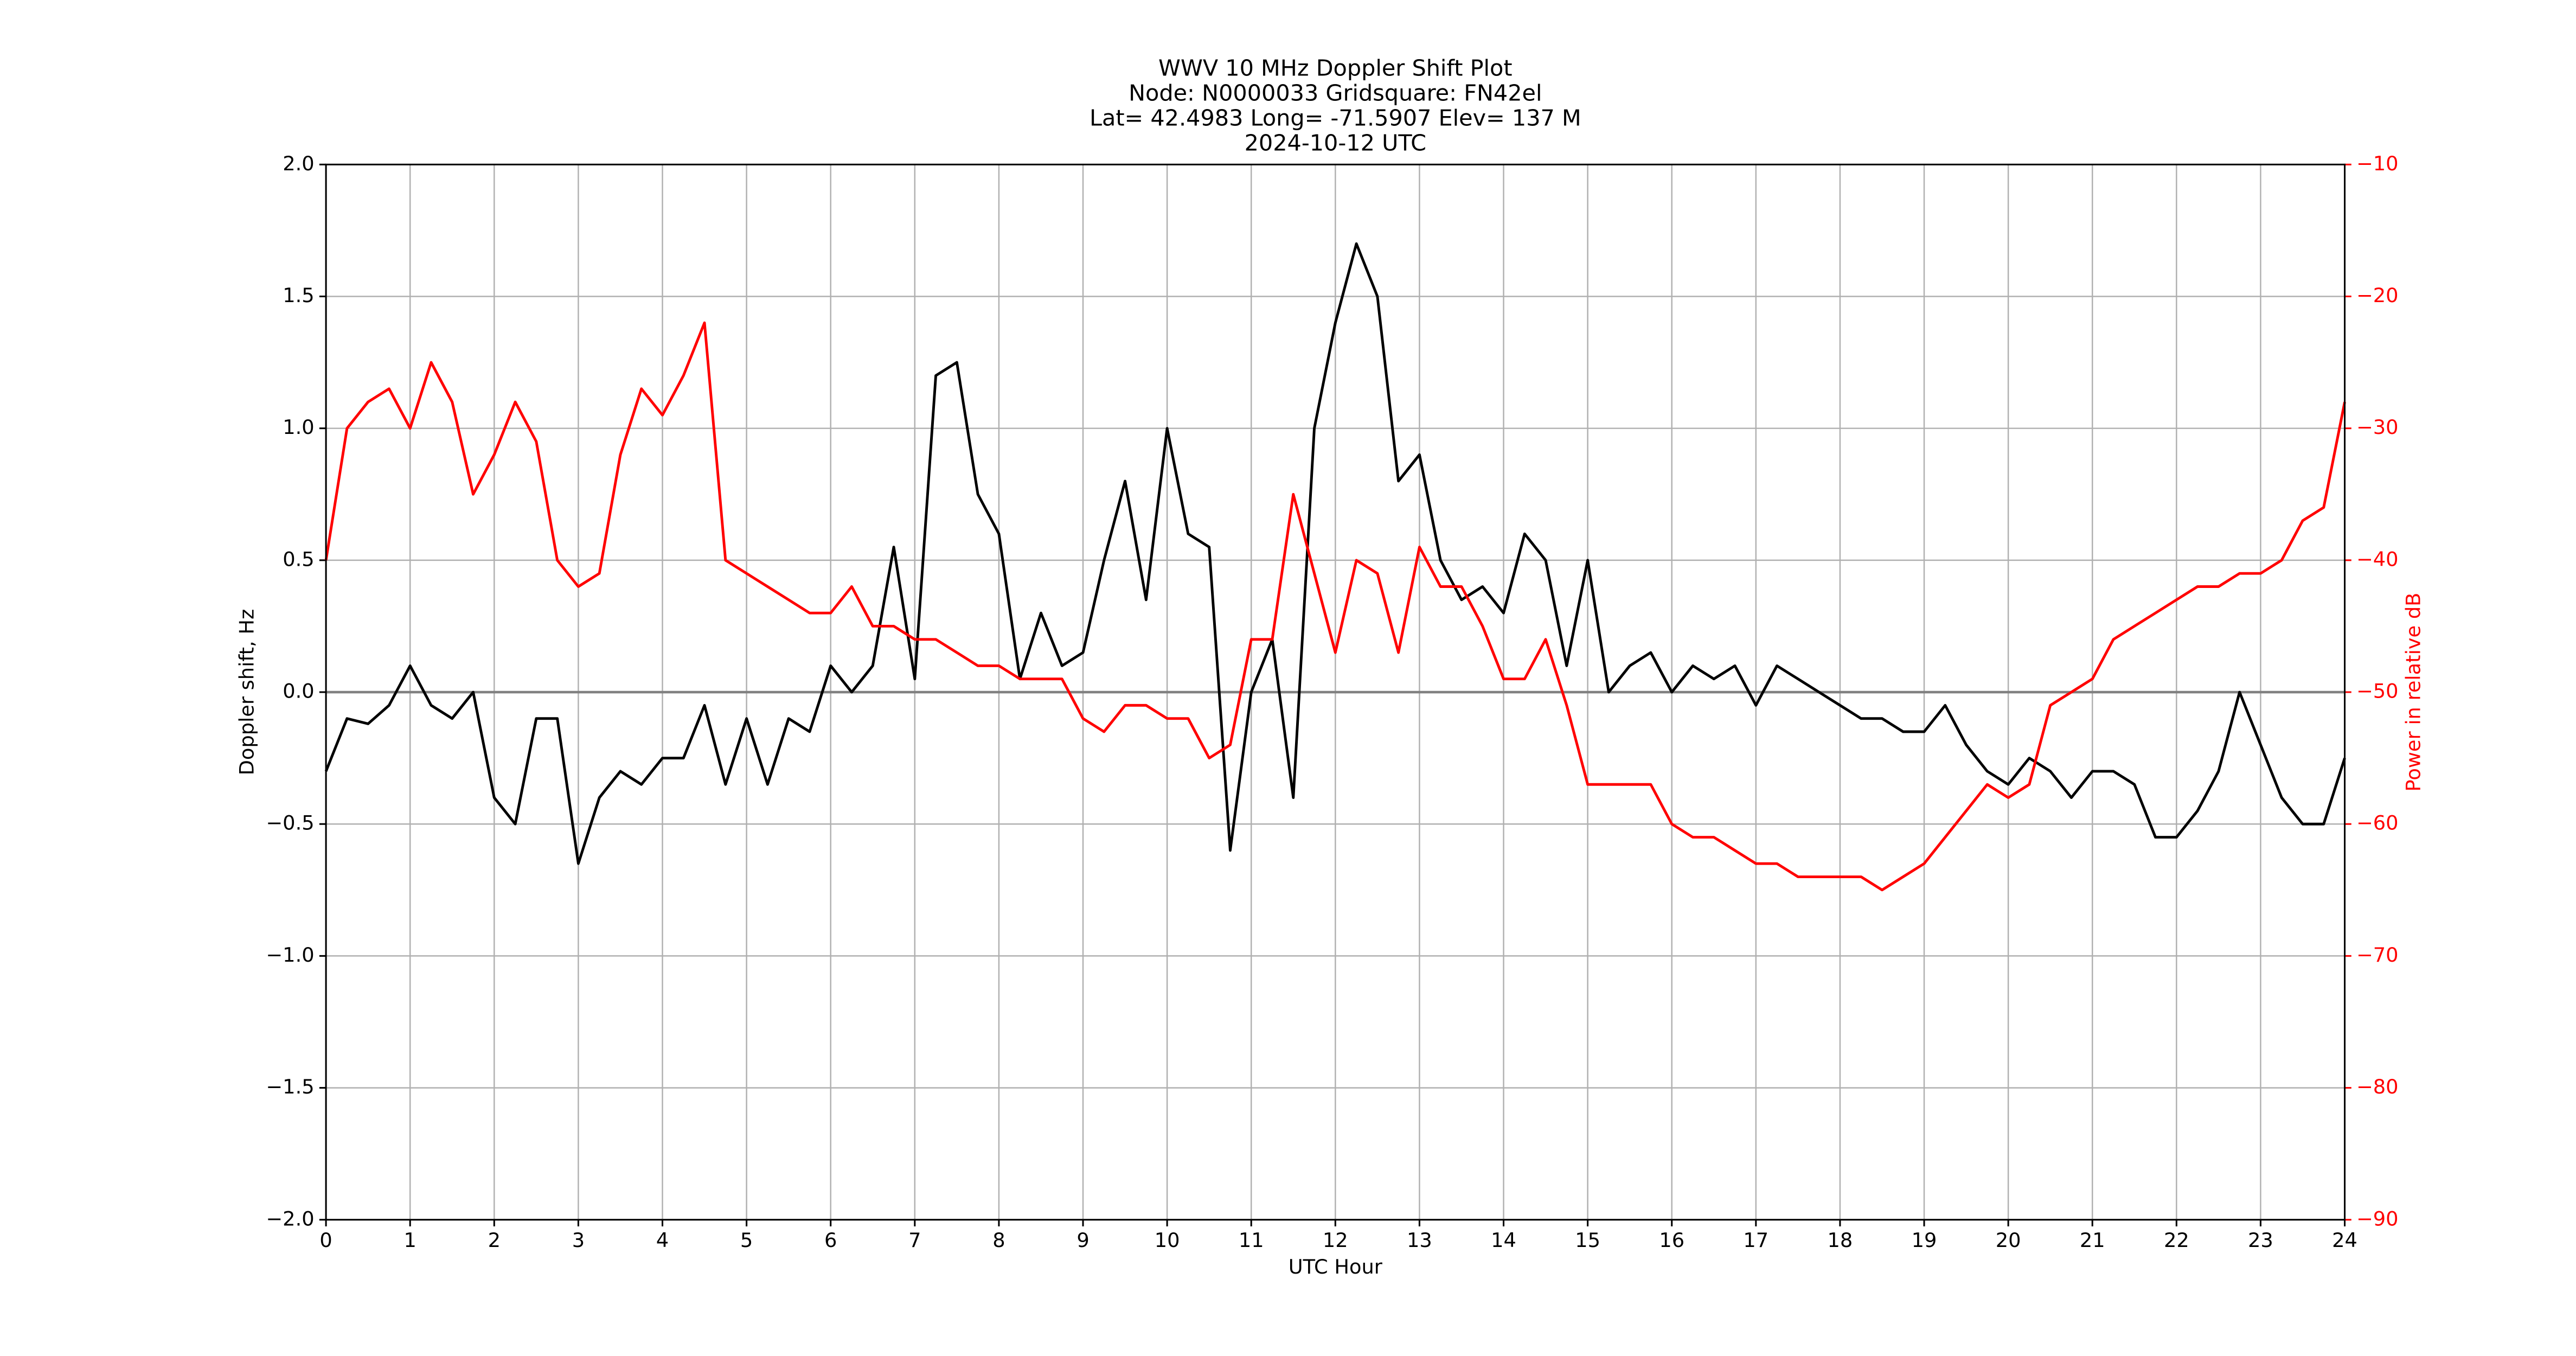 The image size is (2576, 1356). I want to click on x-tick-label: 22, so click(2176, 1240).